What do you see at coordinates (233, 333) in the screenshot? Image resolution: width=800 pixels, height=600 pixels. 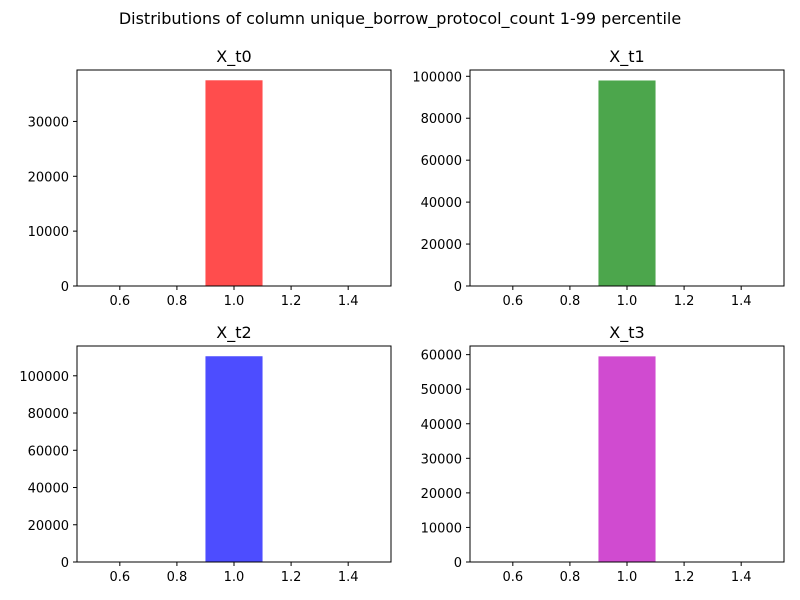 I see `subplot-title: X_t2` at bounding box center [233, 333].